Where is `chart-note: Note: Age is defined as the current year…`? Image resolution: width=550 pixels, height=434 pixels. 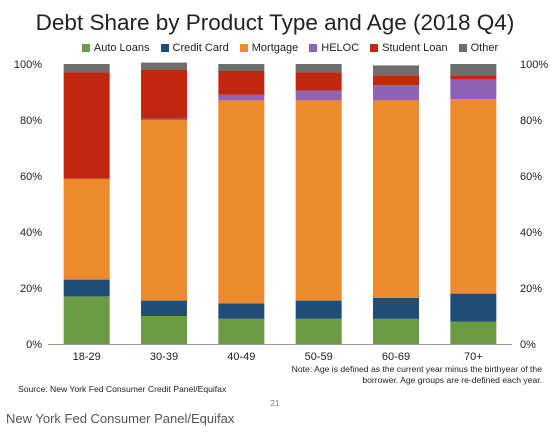
chart-note: Note: Age is defined as the current year… is located at coordinates (416, 375).